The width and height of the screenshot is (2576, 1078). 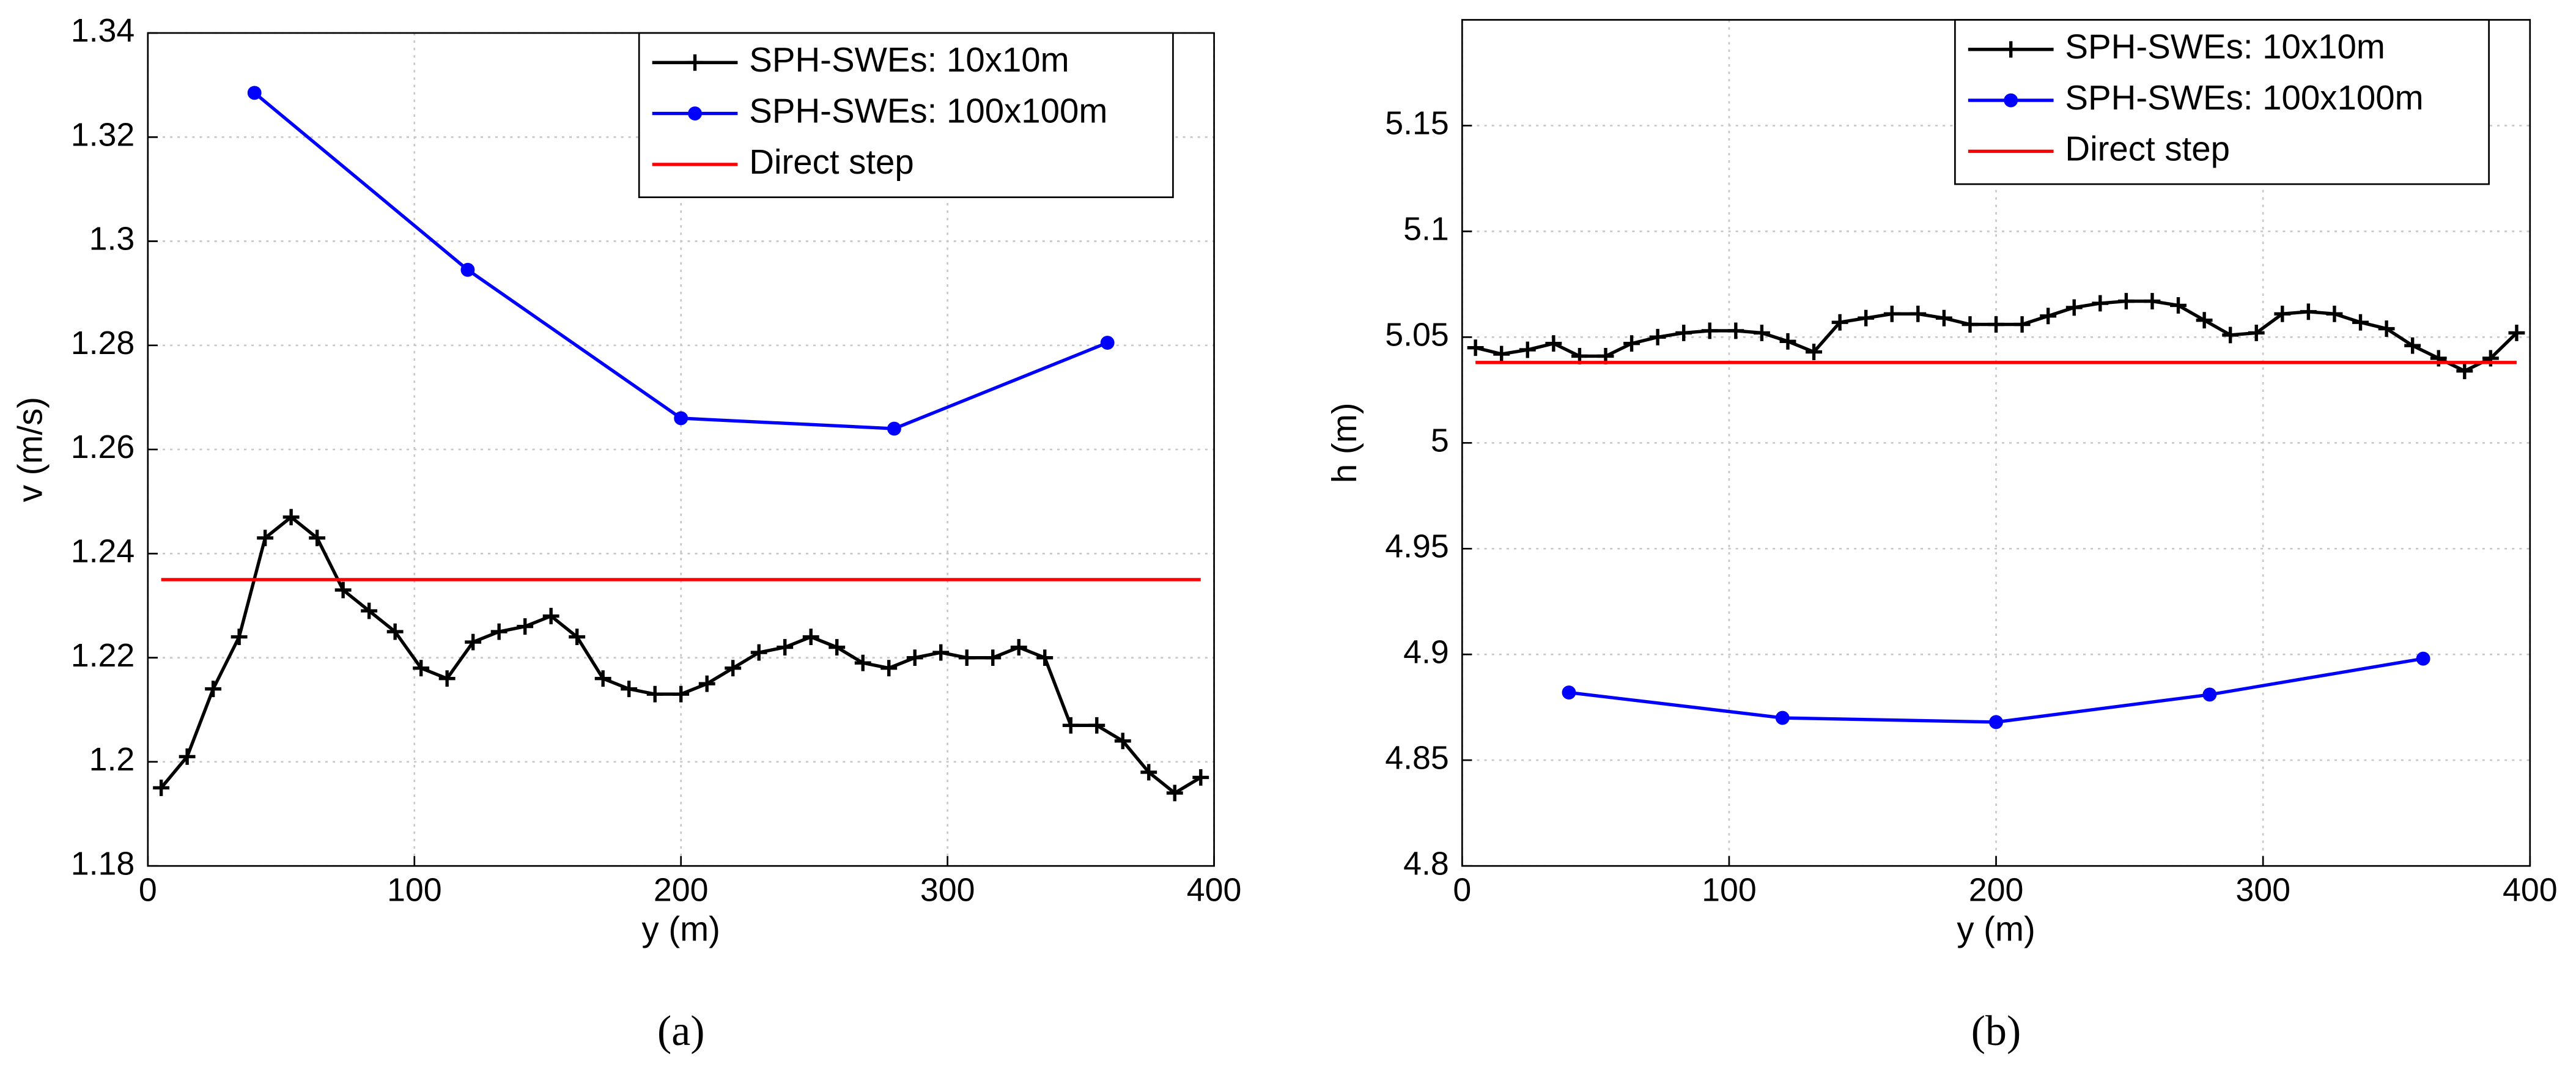 What do you see at coordinates (1417, 335) in the screenshot?
I see `y-tick-label: 5.05` at bounding box center [1417, 335].